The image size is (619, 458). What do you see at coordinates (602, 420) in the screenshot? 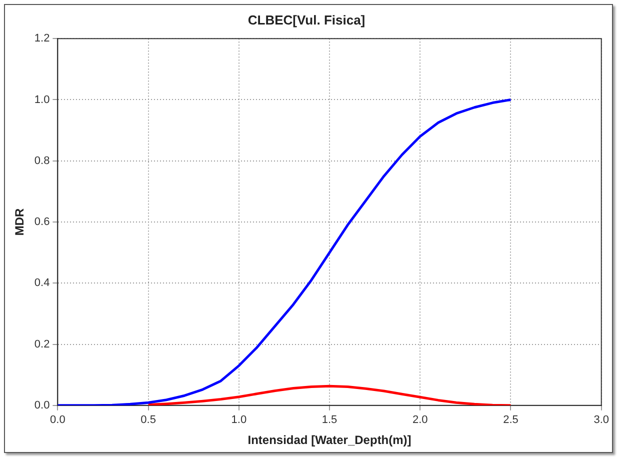
I see `x-tick-label: 3.0` at bounding box center [602, 420].